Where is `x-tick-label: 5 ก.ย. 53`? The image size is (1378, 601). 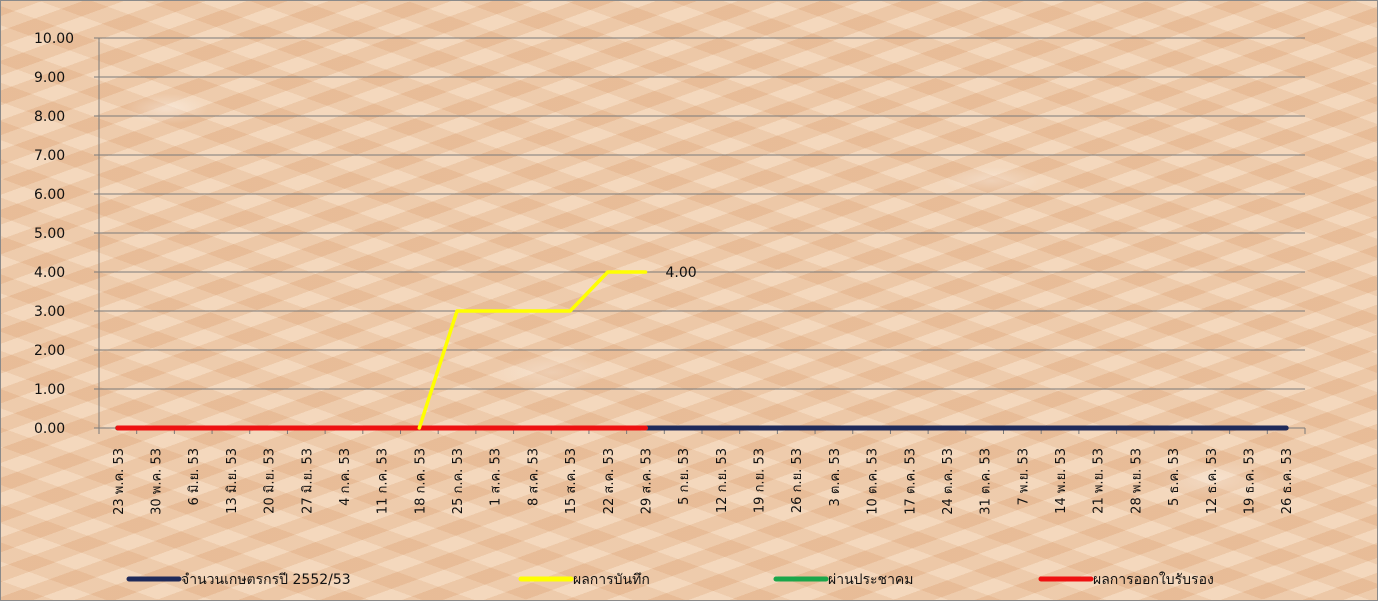 x-tick-label: 5 ก.ย. 53 is located at coordinates (684, 476).